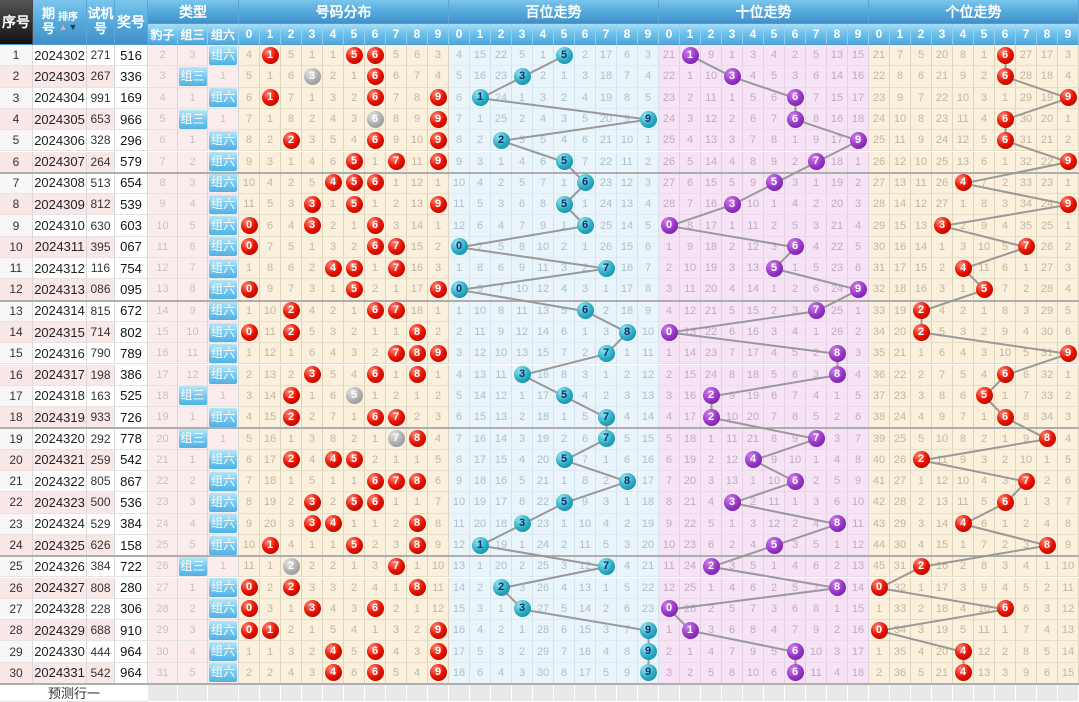 The width and height of the screenshot is (1079, 702). What do you see at coordinates (669, 545) in the screenshot?
I see `tens-miss-cell: 10` at bounding box center [669, 545].